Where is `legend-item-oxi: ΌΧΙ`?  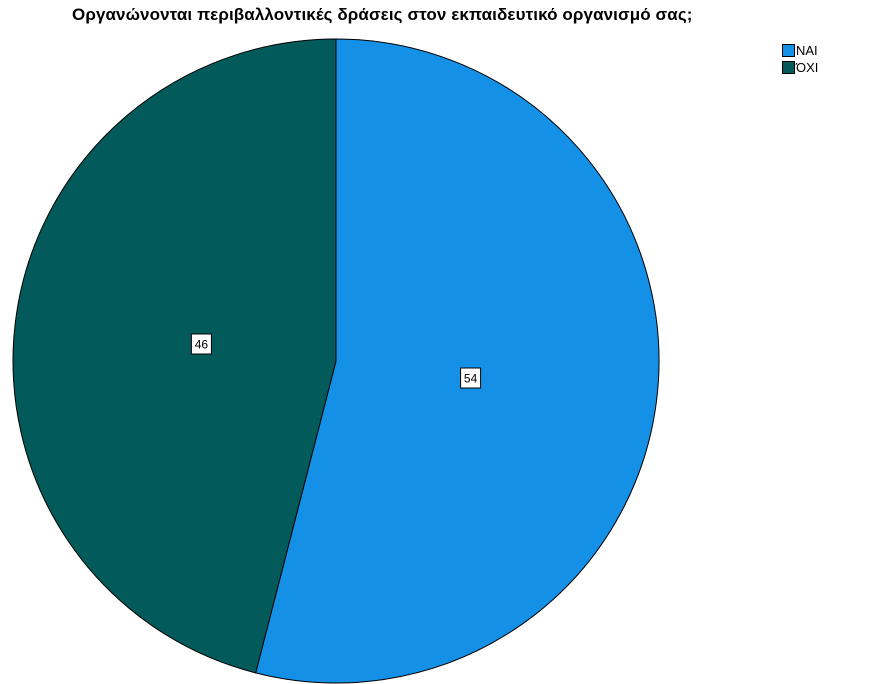
legend-item-oxi: ΌΧΙ is located at coordinates (800, 67).